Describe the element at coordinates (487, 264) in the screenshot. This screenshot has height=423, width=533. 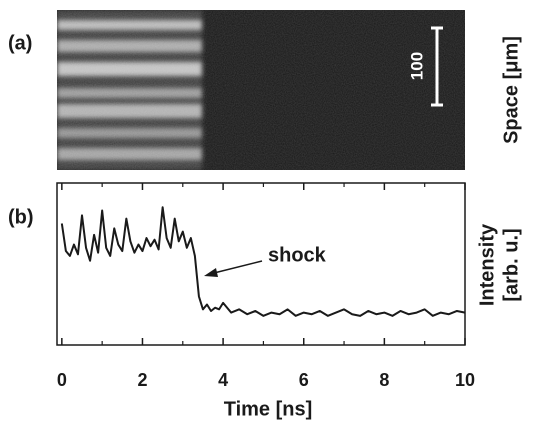
I see `y-axis-label: Intensity` at that location.